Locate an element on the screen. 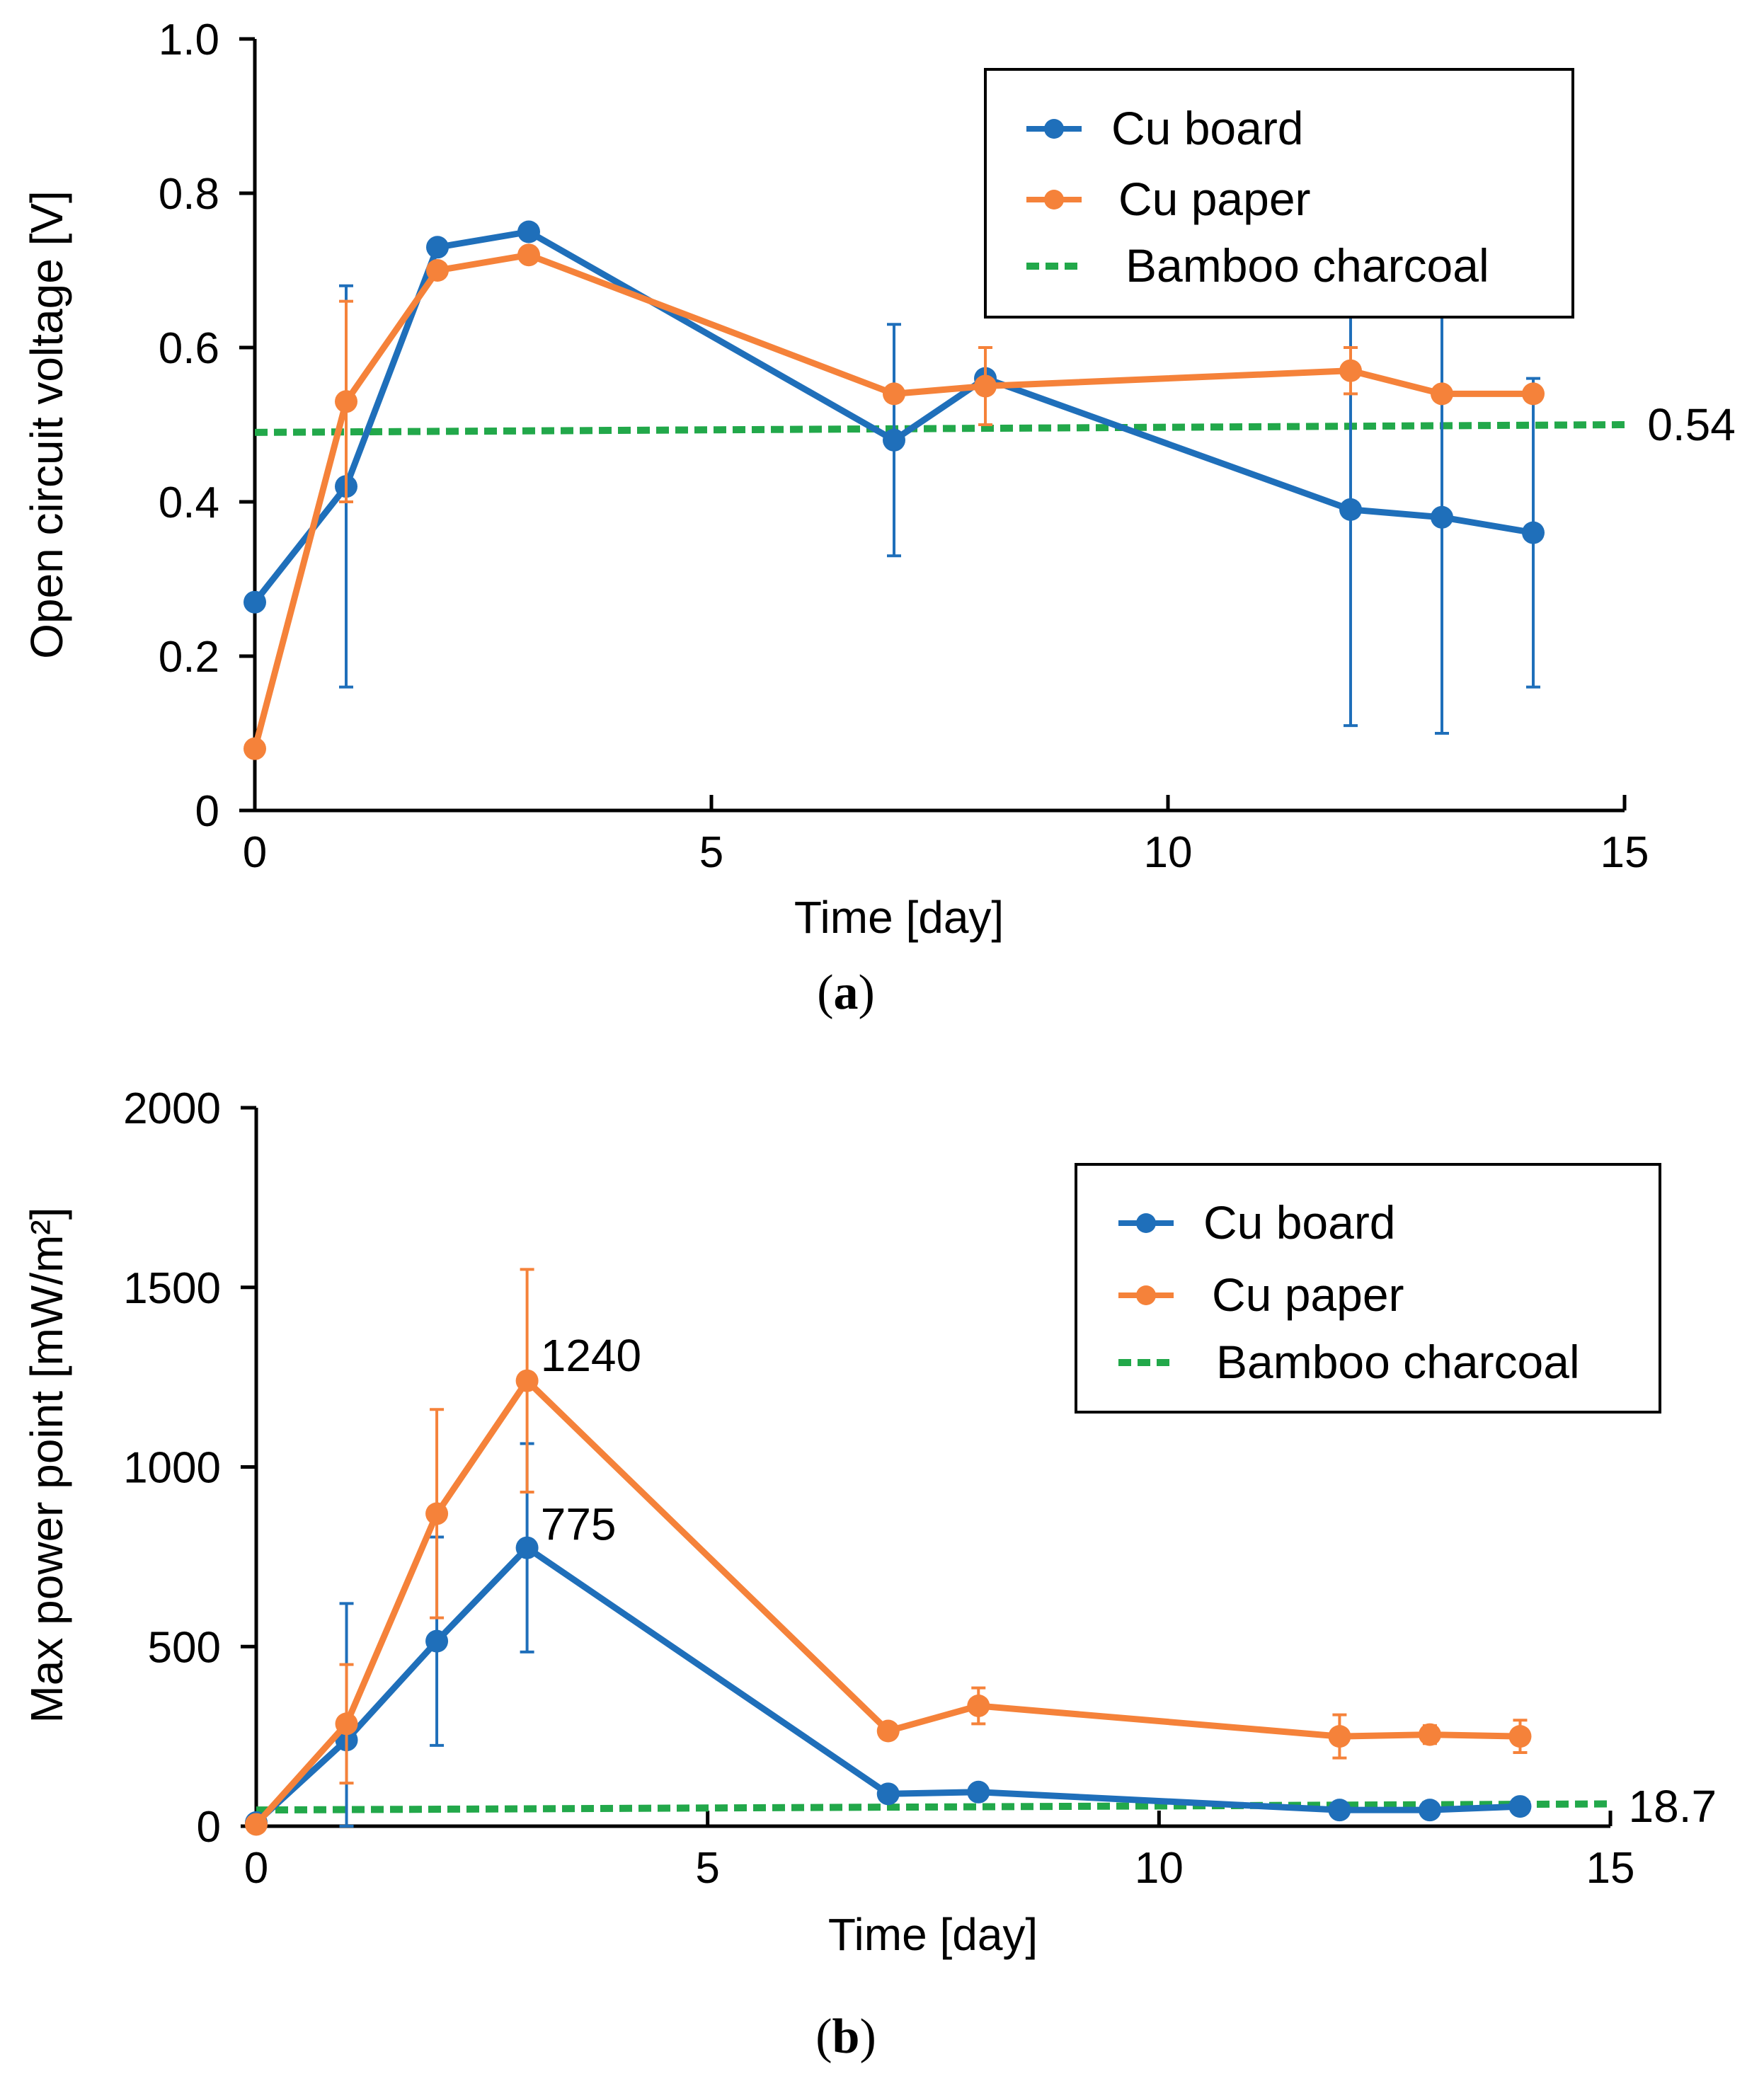 The height and width of the screenshot is (2081, 1764). panel-a-x-tick-label: 10 is located at coordinates (1168, 852).